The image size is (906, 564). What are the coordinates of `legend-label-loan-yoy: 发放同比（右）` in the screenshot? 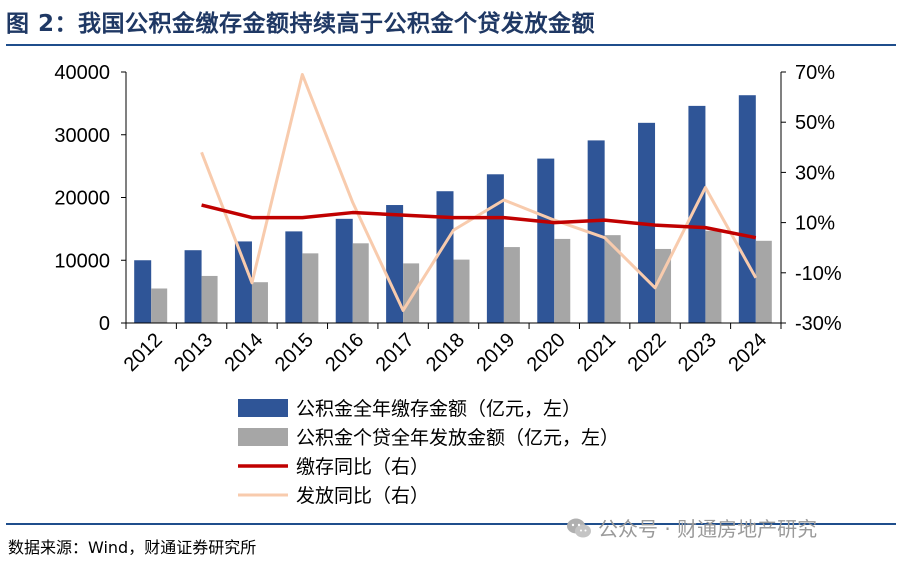 It's located at (362, 496).